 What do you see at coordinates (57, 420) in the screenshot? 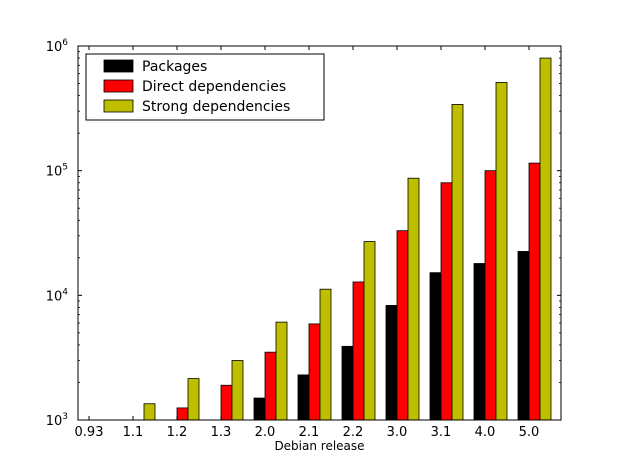
I see `y-tick-label: 10³` at bounding box center [57, 420].